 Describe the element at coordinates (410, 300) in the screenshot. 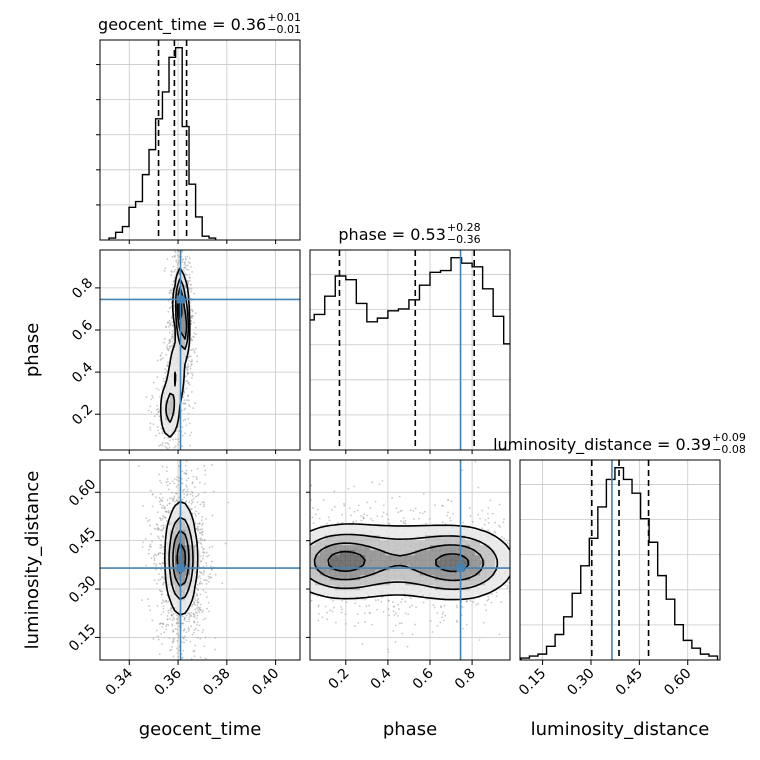

I see `histogram-step-phase` at that location.